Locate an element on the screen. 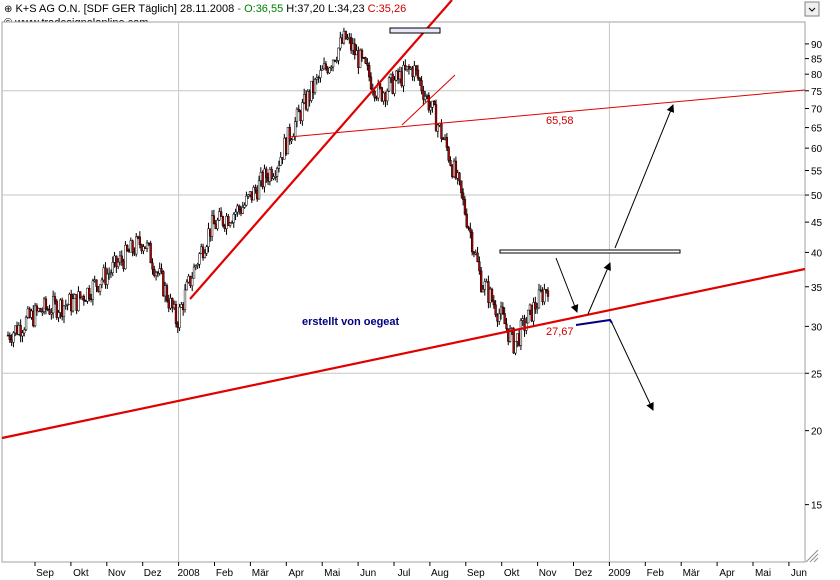  short-uptrend-line is located at coordinates (428, 100).